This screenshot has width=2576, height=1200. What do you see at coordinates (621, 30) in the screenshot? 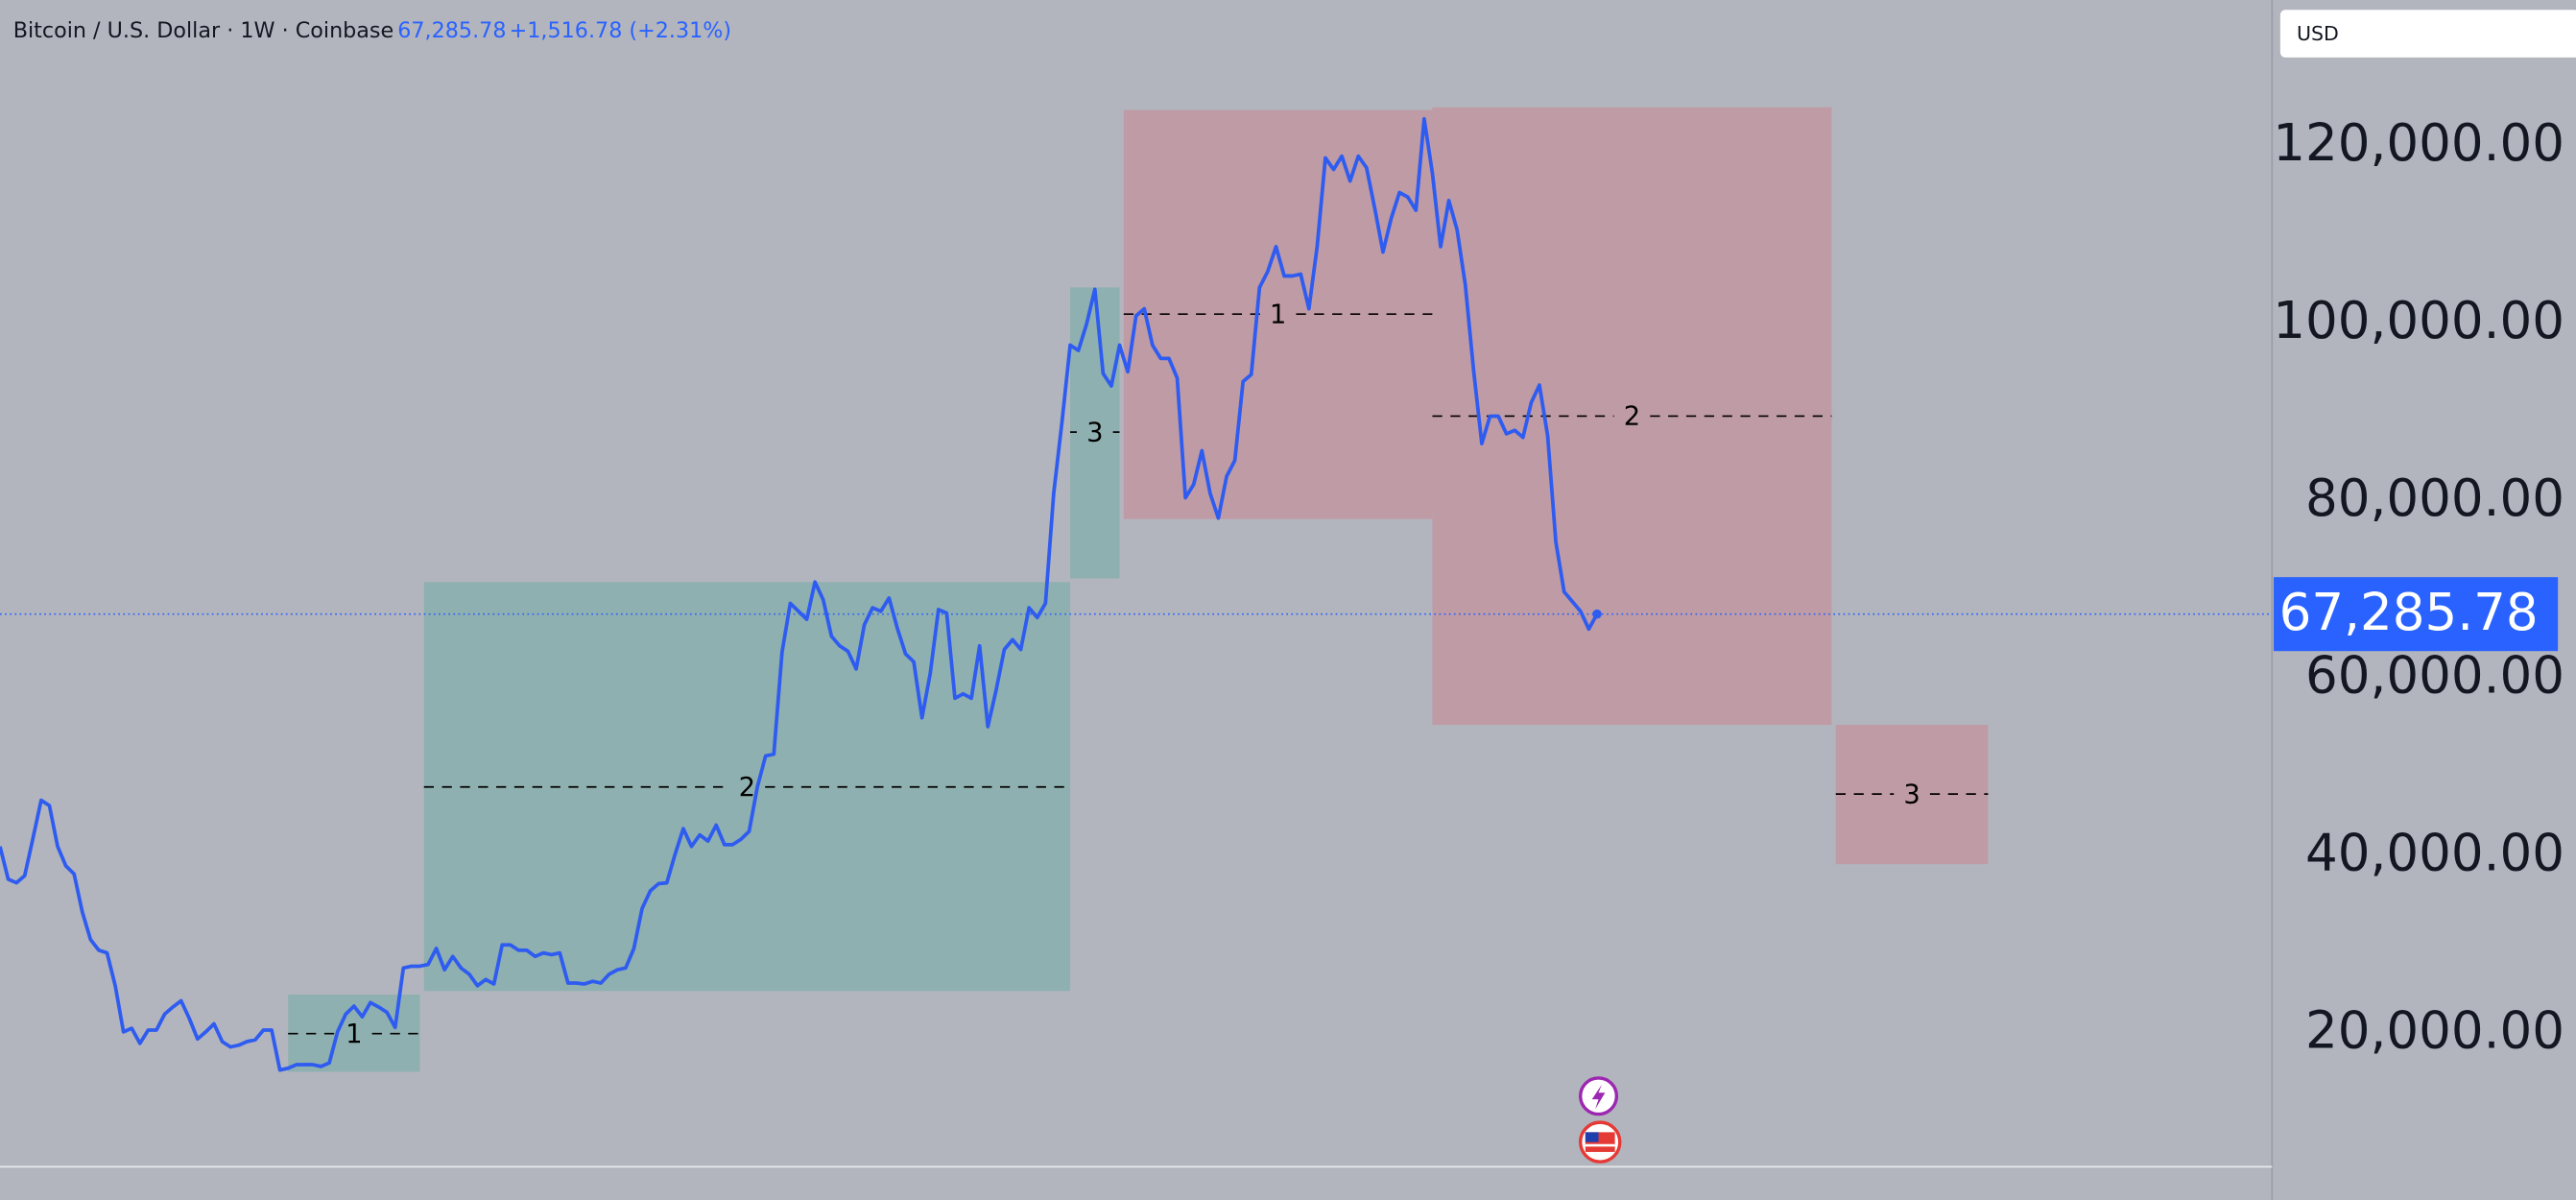
I see `header-change: +1,516.78 (+2.31%)` at bounding box center [621, 30].